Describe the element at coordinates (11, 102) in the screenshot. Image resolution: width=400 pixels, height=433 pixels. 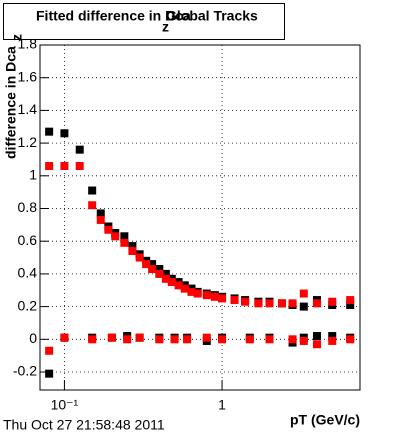
I see `y-axis-label: difference in Dca` at that location.